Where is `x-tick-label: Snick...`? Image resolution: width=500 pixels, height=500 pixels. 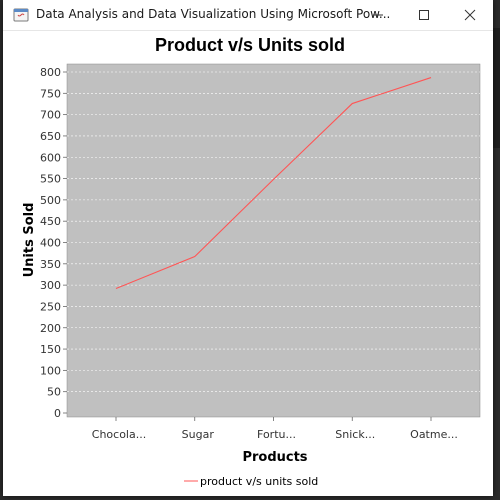 x-tick-label: Snick... is located at coordinates (355, 434).